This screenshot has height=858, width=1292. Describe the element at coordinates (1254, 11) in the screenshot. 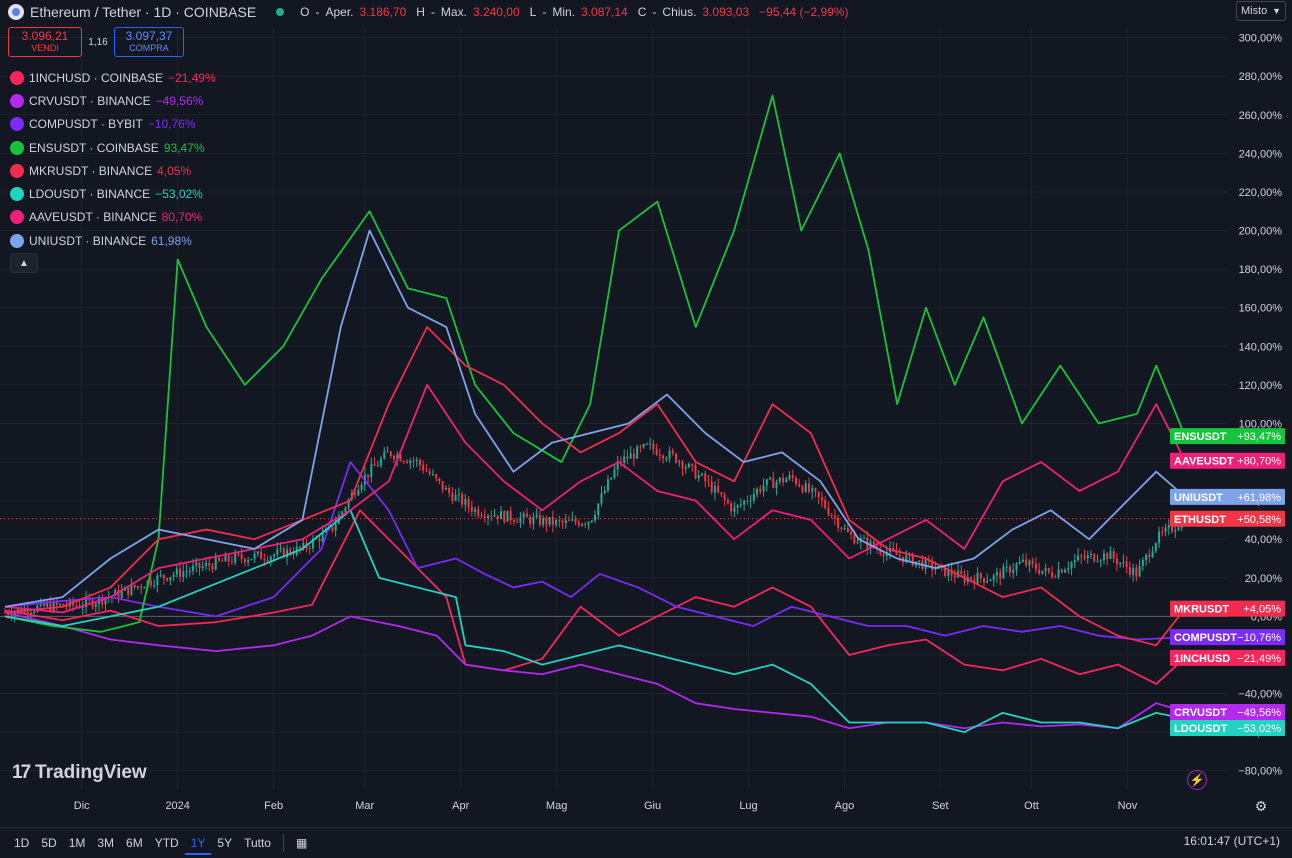

I see `scale-mode-label: Misto` at that location.